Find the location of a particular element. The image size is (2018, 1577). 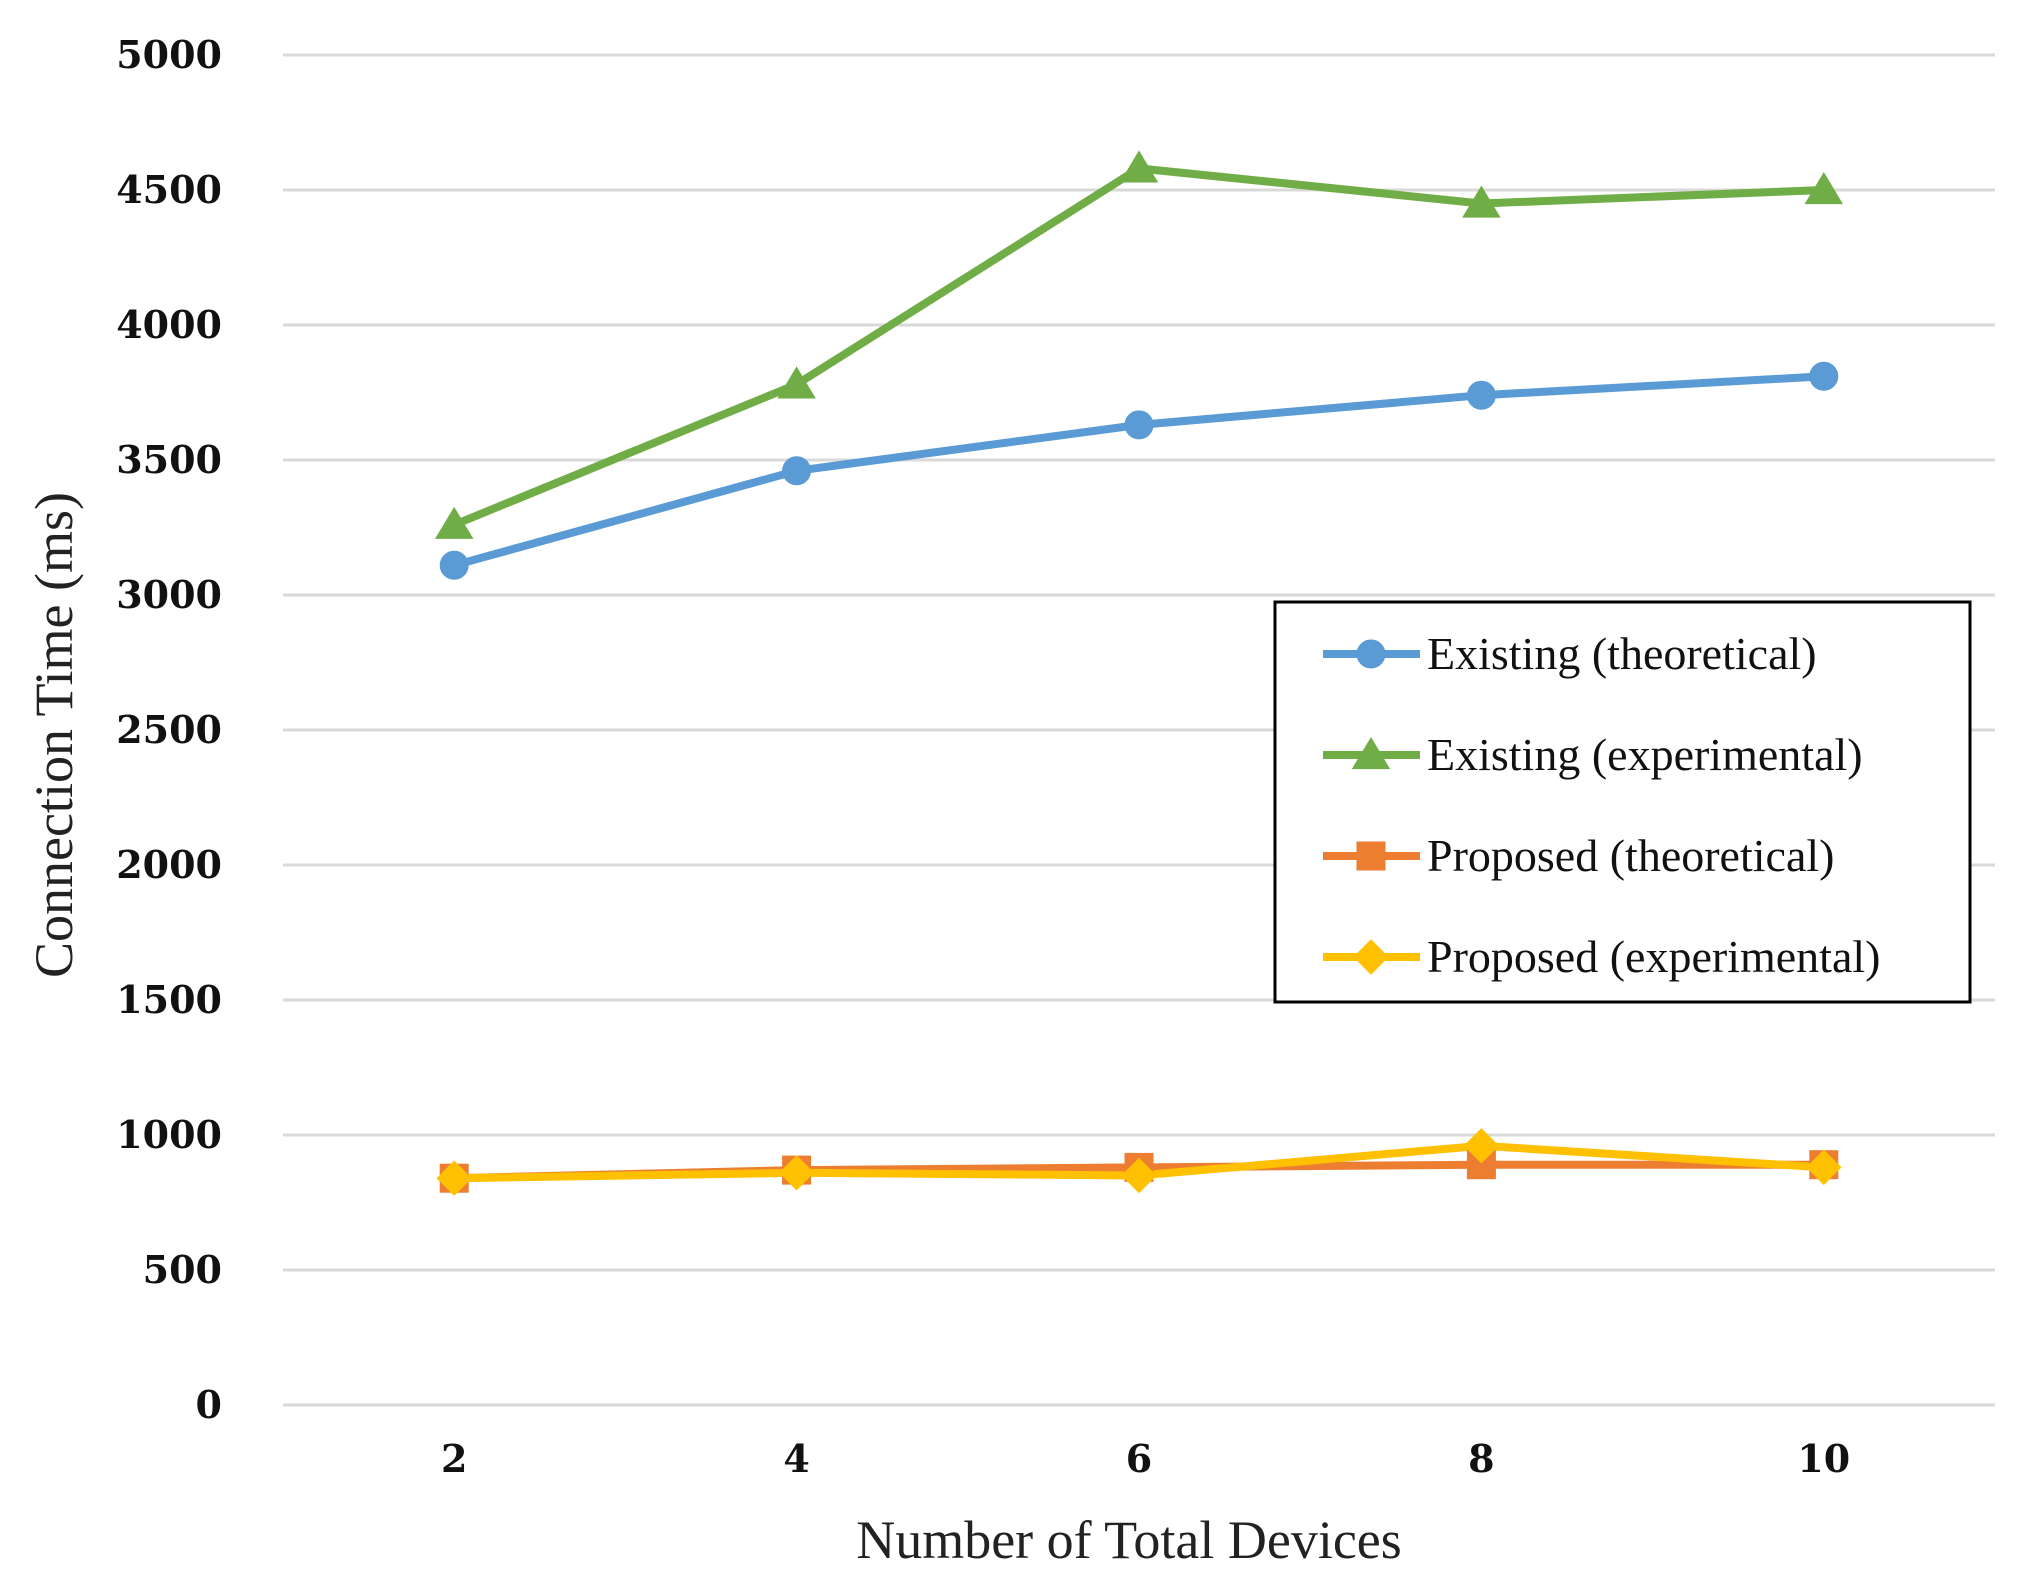

y-tick-label: 2500 is located at coordinates (169, 729).